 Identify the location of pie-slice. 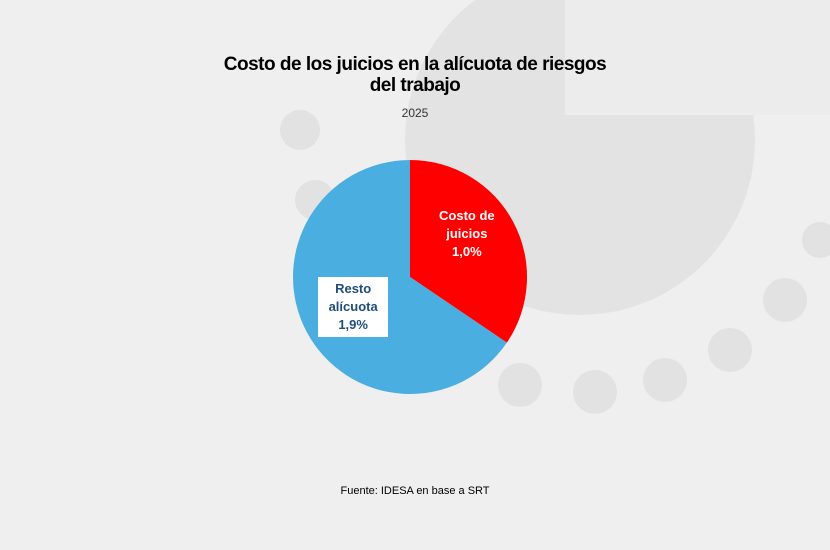
(468, 251).